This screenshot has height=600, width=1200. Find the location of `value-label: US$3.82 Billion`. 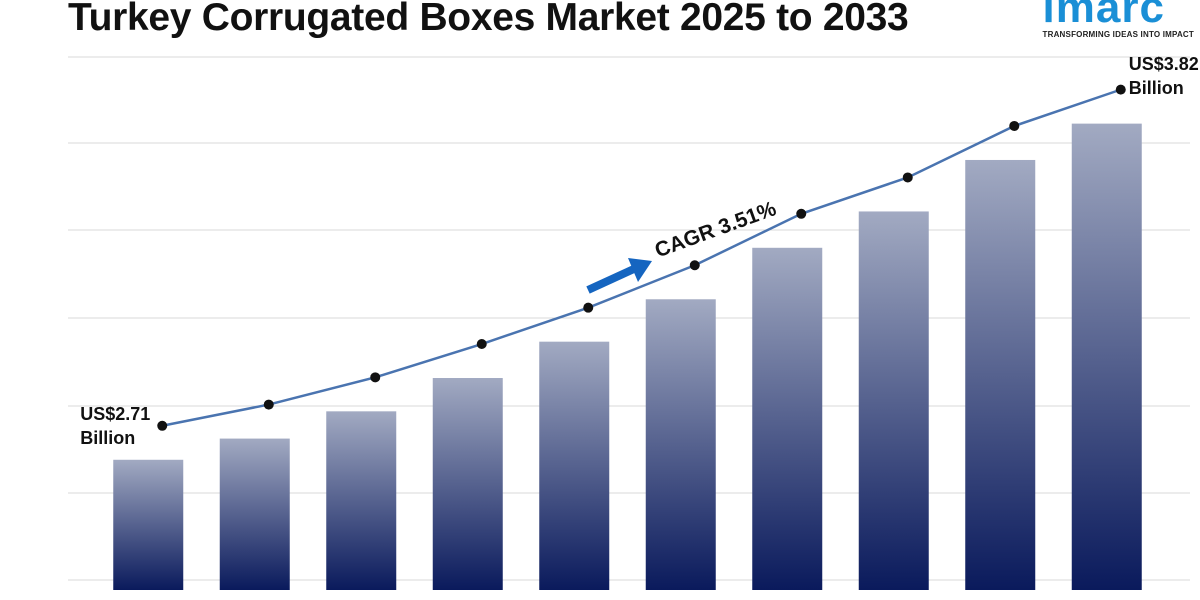

value-label: US$3.82 Billion is located at coordinates (1163, 75).